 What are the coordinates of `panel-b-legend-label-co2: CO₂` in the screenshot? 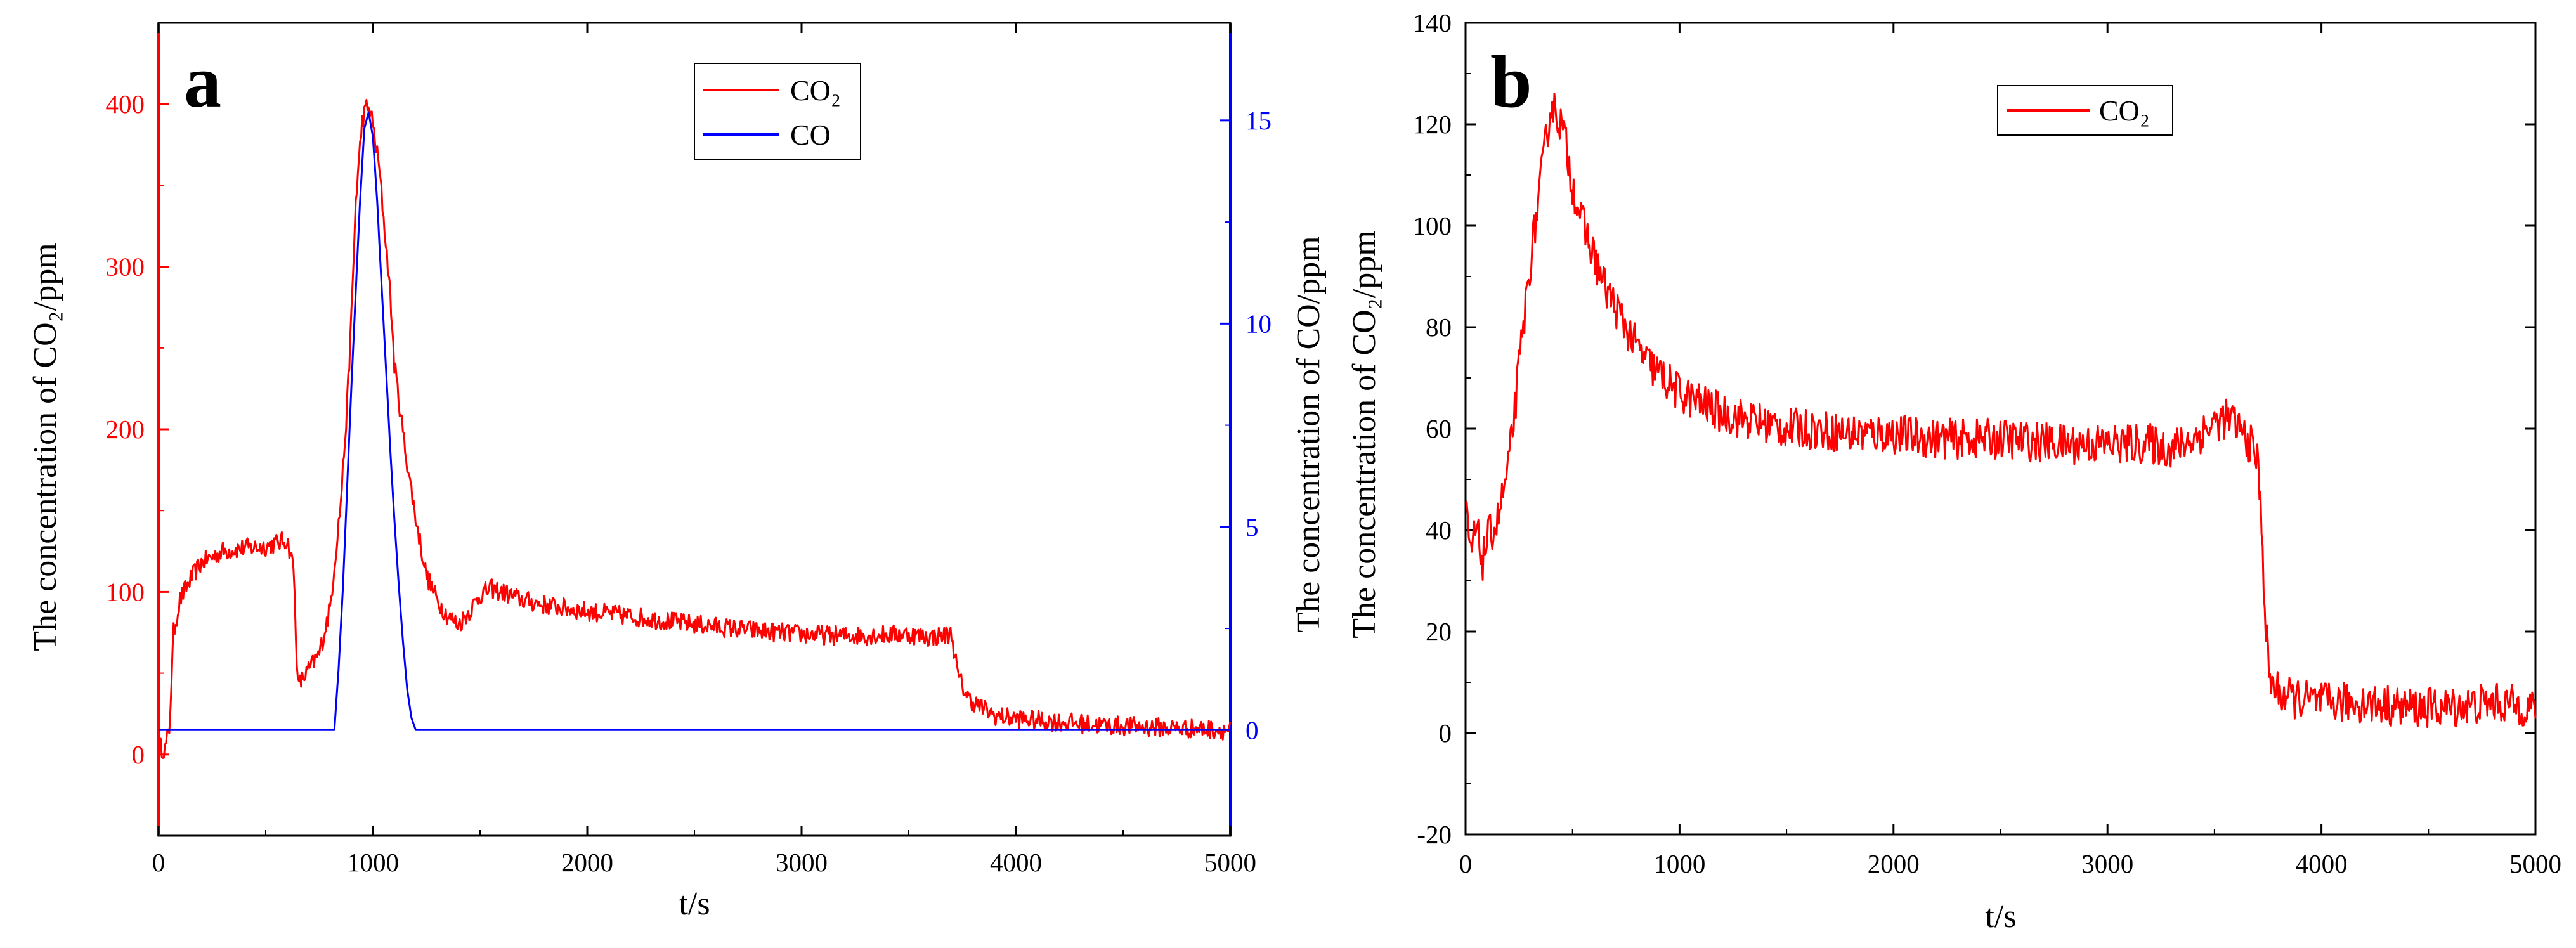 It's located at (2124, 110).